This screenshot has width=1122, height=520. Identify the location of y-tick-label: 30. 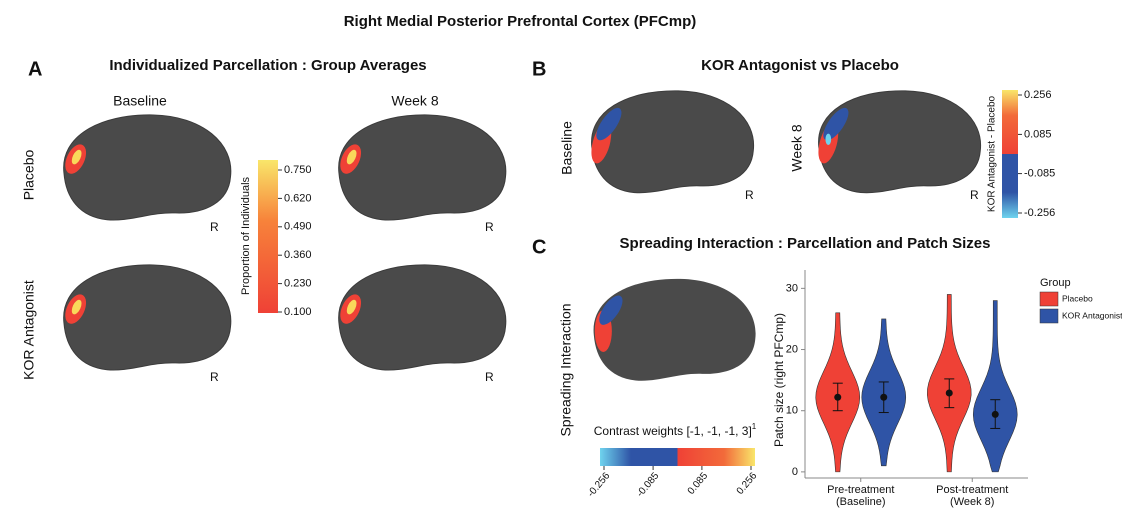
(792, 288).